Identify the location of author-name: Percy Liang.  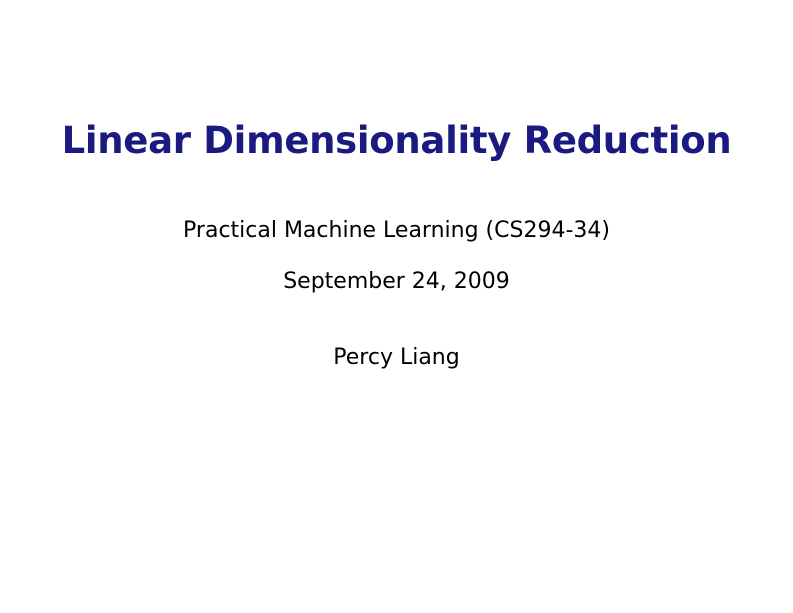
(396, 357).